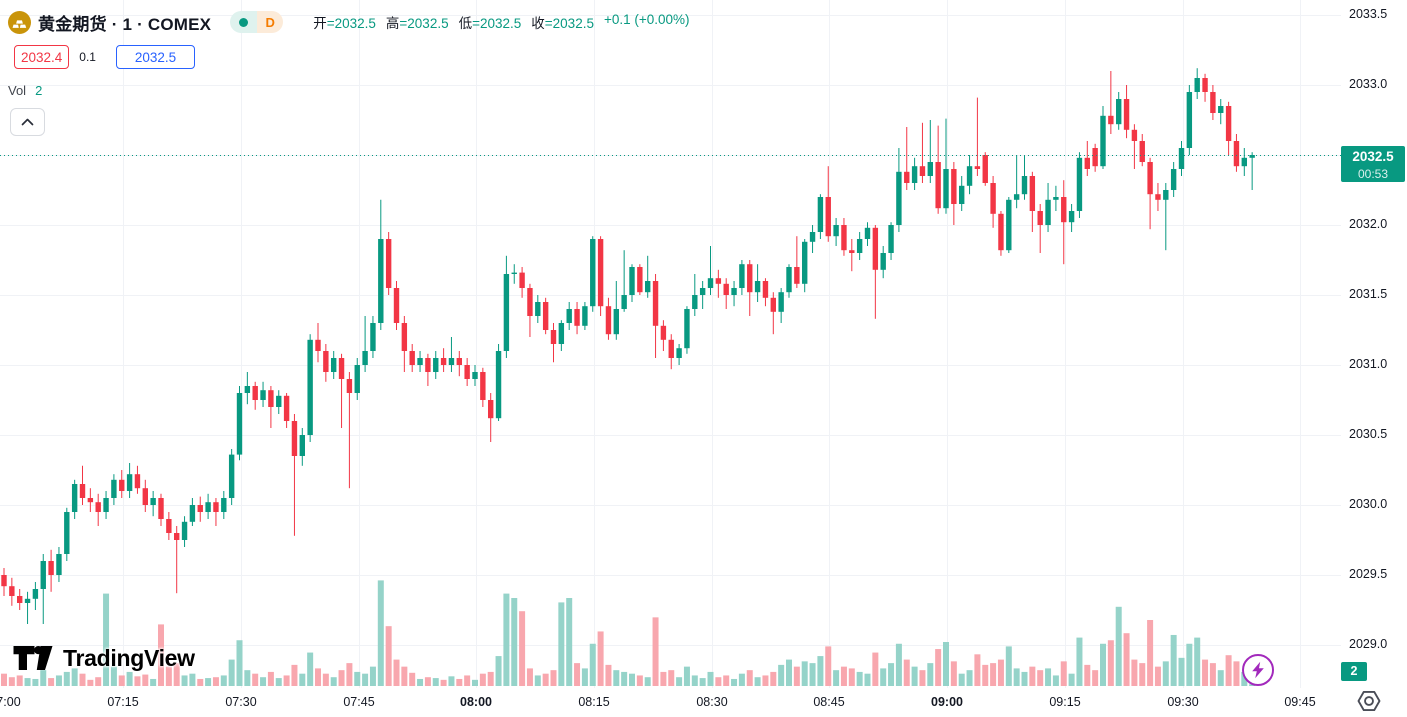 The image size is (1407, 717). What do you see at coordinates (33, 658) in the screenshot?
I see `tradingview-mark-icon` at bounding box center [33, 658].